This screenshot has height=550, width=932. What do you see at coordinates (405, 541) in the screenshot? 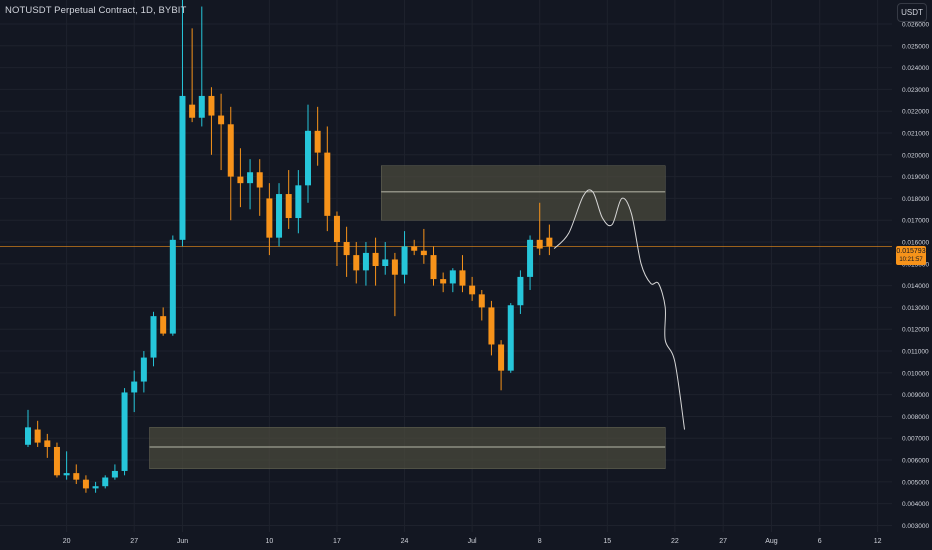
I see `x-tick-label: 24` at bounding box center [405, 541].